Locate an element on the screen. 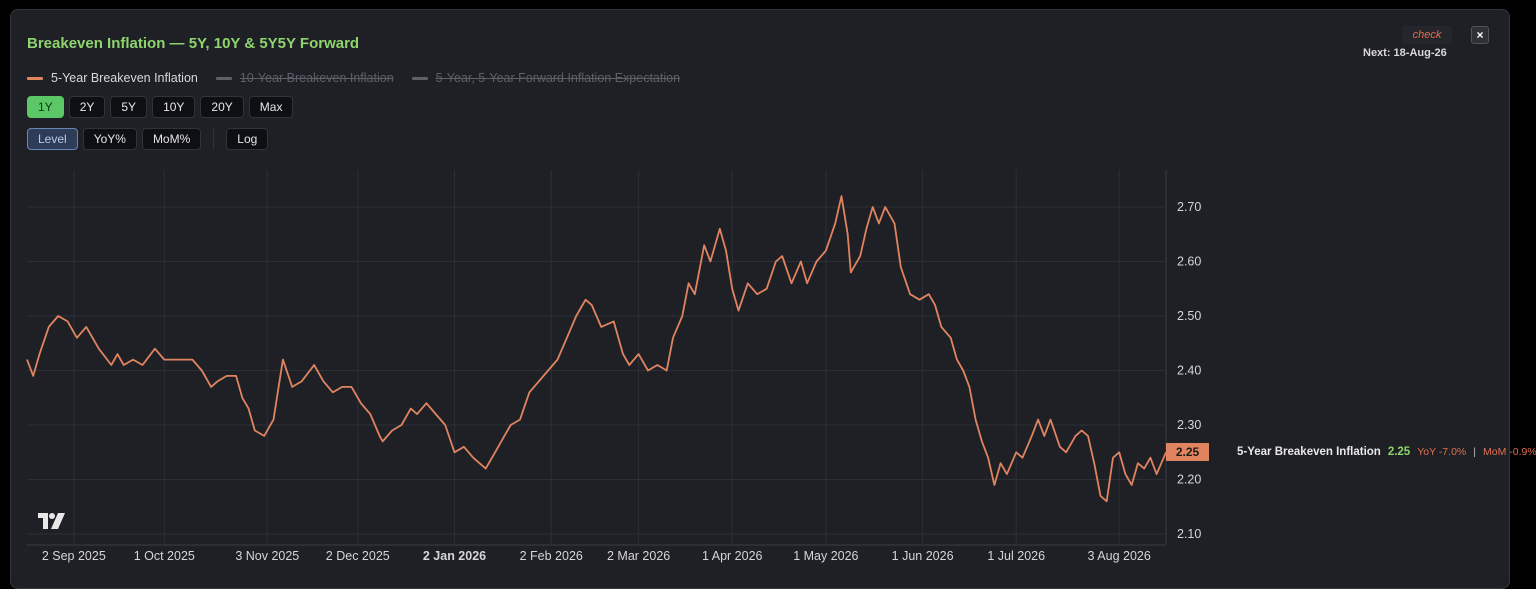 The height and width of the screenshot is (589, 1536). range-selector: 1Y 2Y 5Y 10Y 20Y Max is located at coordinates (160, 107).